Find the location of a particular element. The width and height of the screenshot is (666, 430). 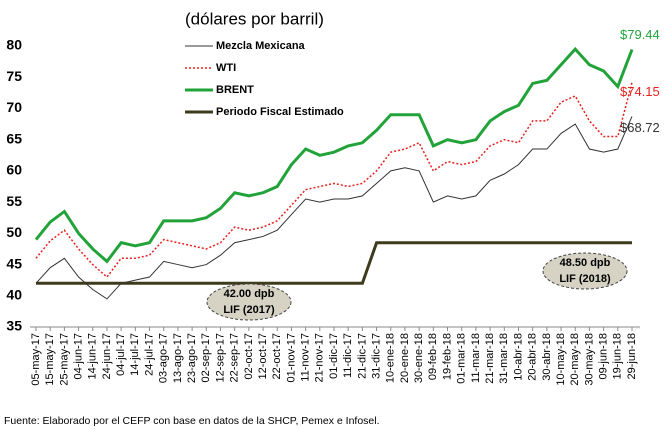

x-tick-label: 15-may-17 is located at coordinates (50, 359).